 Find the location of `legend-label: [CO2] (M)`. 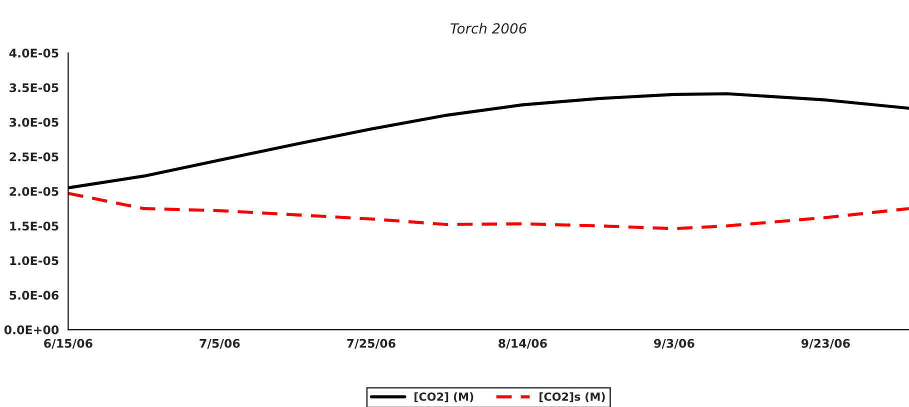

legend-label: [CO2] (M) is located at coordinates (444, 397).